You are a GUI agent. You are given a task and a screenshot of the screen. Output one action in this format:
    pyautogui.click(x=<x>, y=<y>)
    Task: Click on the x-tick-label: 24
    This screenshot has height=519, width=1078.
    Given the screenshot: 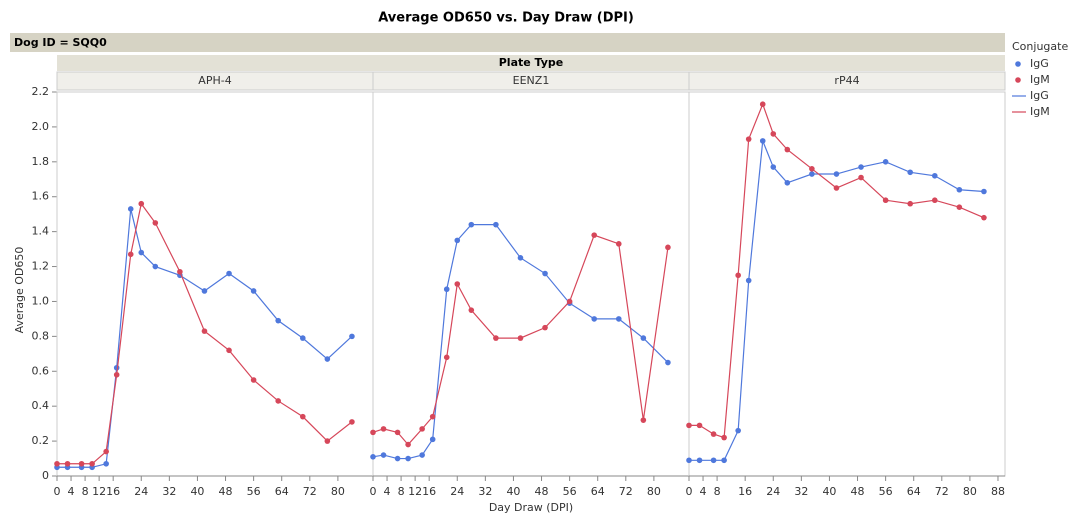 What is the action you would take?
    pyautogui.click(x=457, y=491)
    